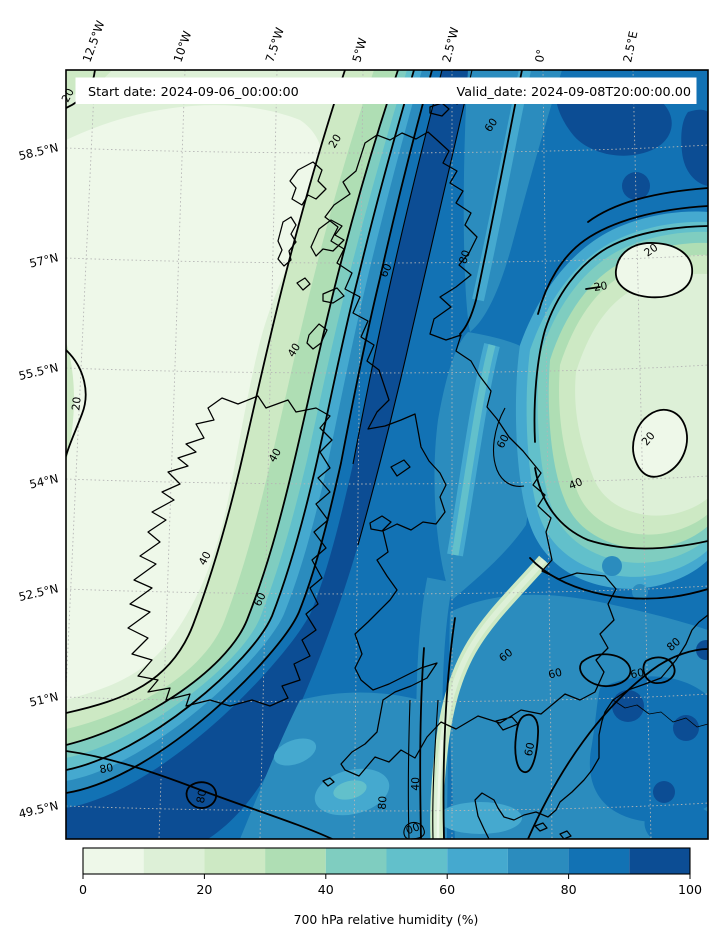  Describe the element at coordinates (204, 889) in the screenshot. I see `colorbar-tick-label: 20` at that location.